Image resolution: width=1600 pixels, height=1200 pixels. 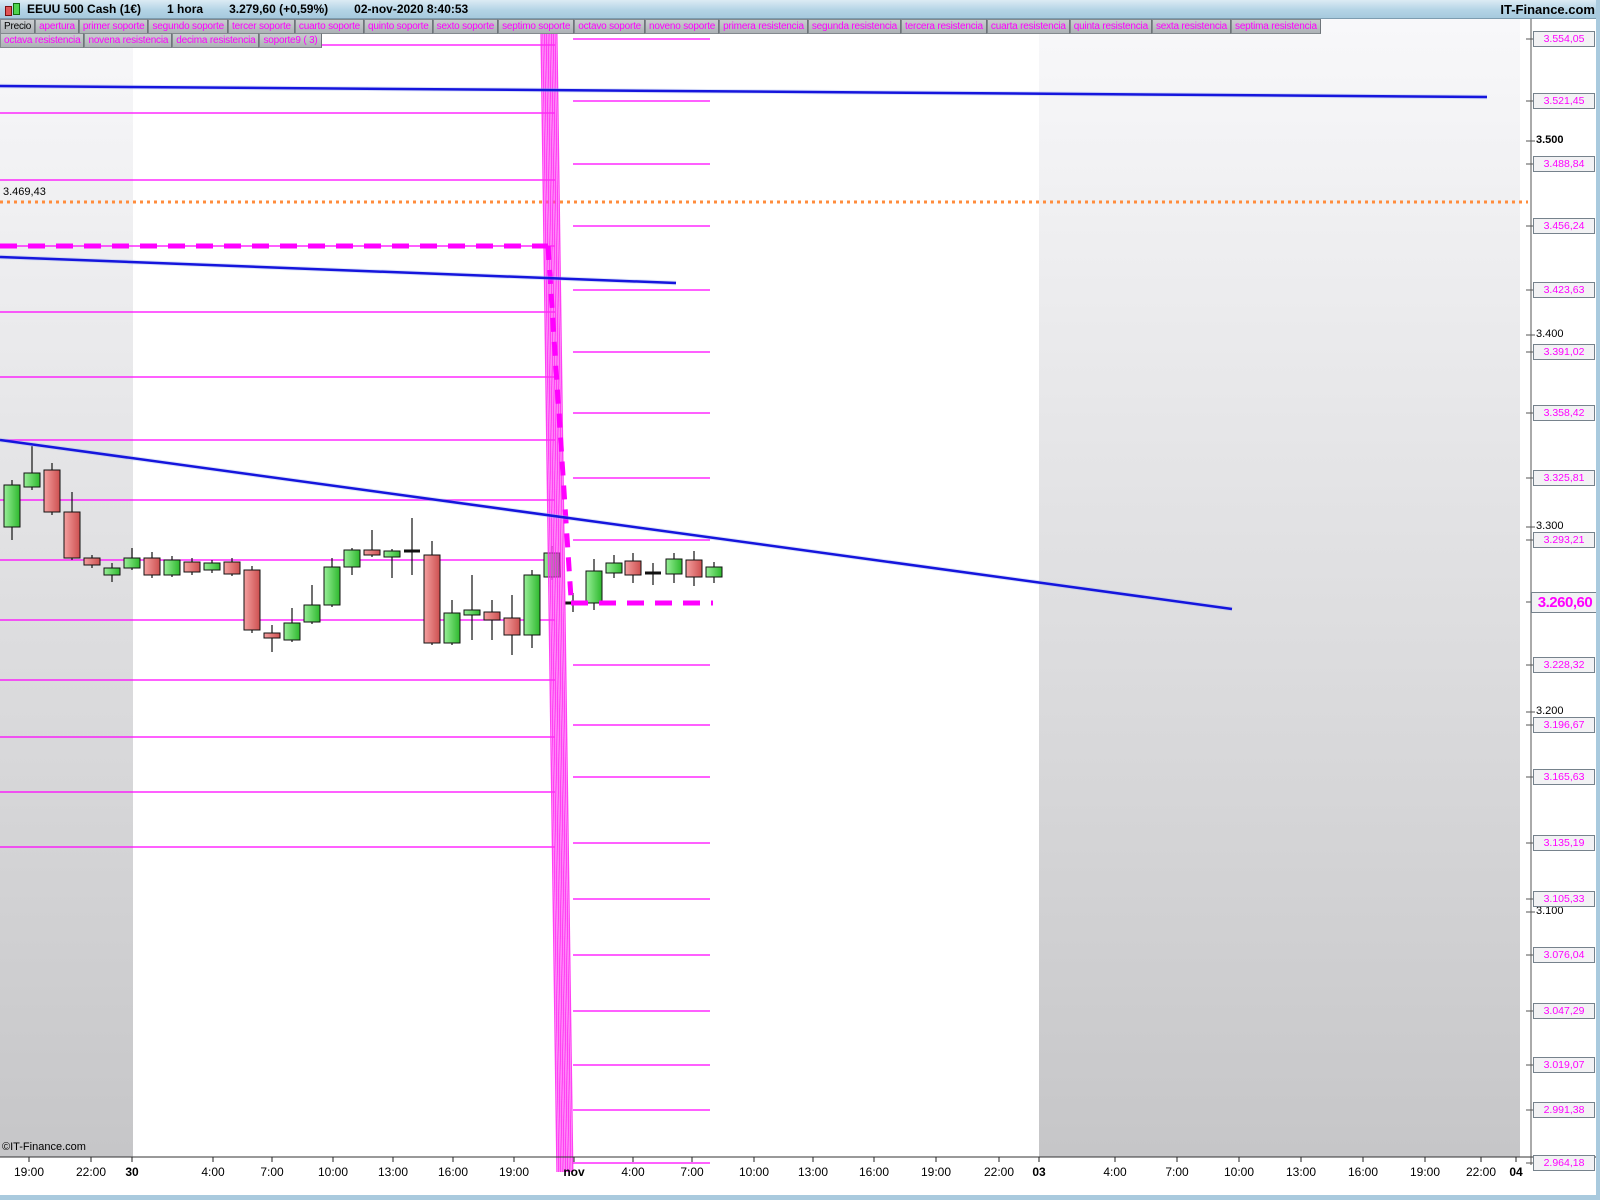 What do you see at coordinates (610, 26) in the screenshot?
I see `legend-item-octavo-soporte: octavo soporte` at bounding box center [610, 26].